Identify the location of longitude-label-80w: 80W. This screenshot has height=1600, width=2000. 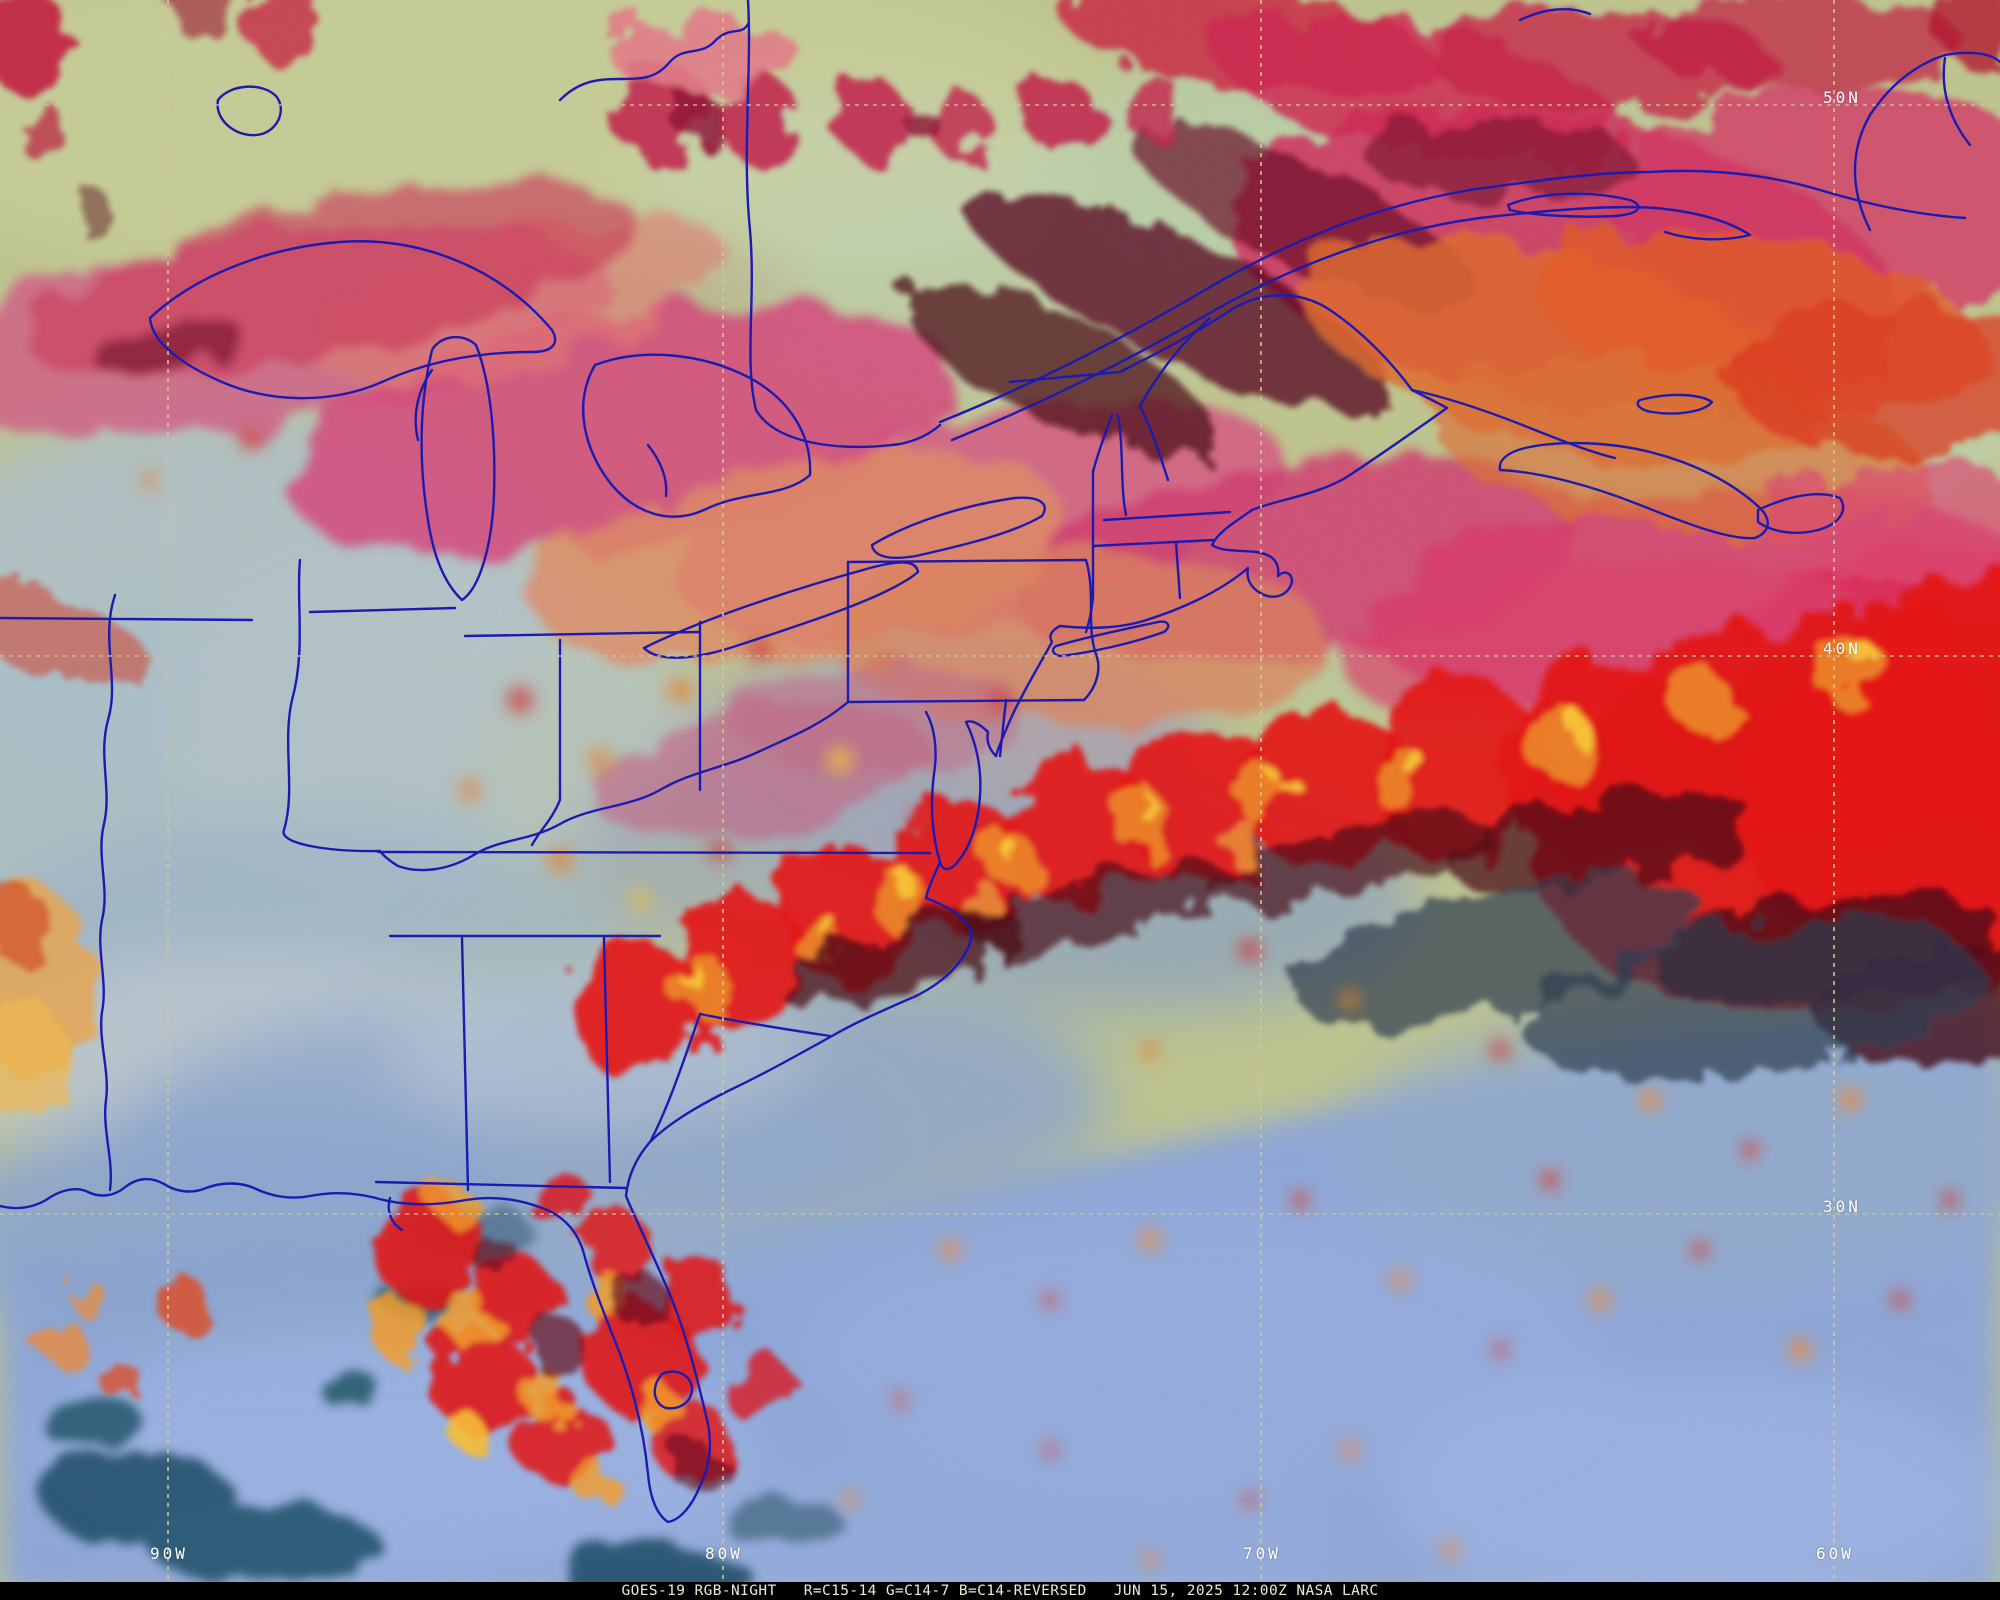
(723, 1553).